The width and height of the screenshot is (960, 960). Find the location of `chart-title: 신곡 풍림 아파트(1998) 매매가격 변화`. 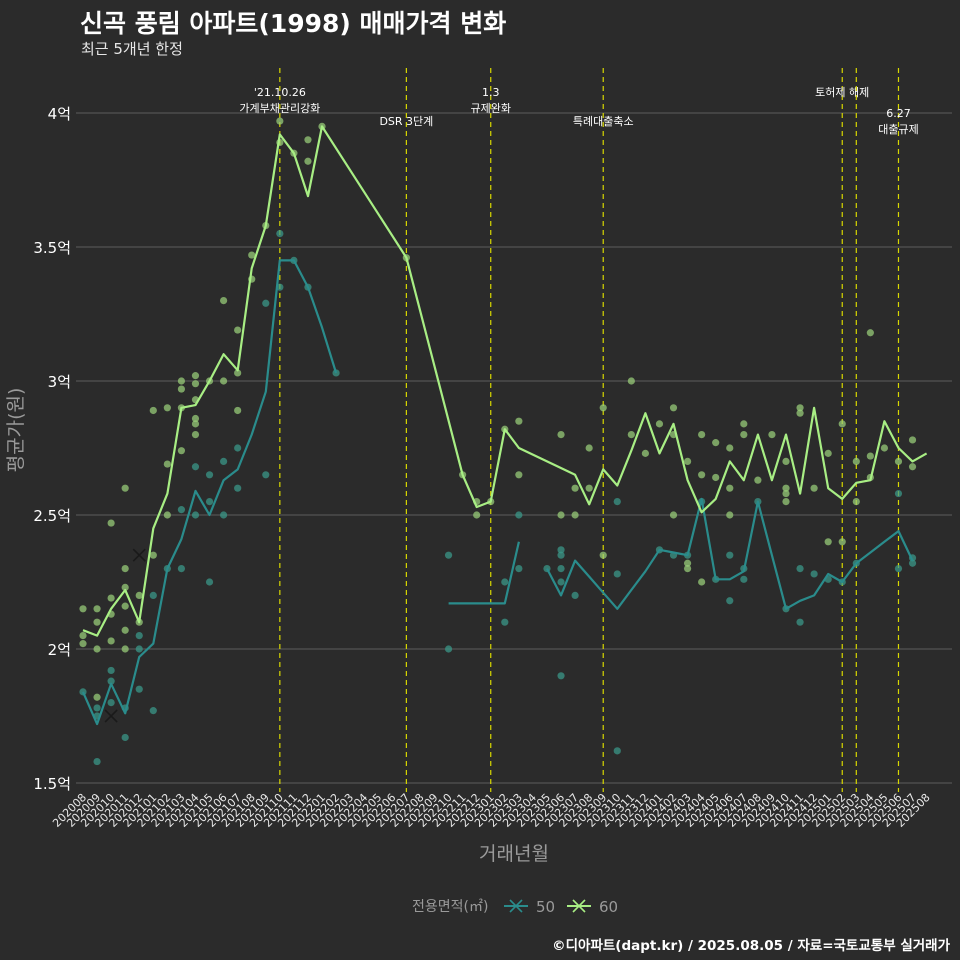

chart-title: 신곡 풍림 아파트(1998) 매매가격 변화 is located at coordinates (293, 23).